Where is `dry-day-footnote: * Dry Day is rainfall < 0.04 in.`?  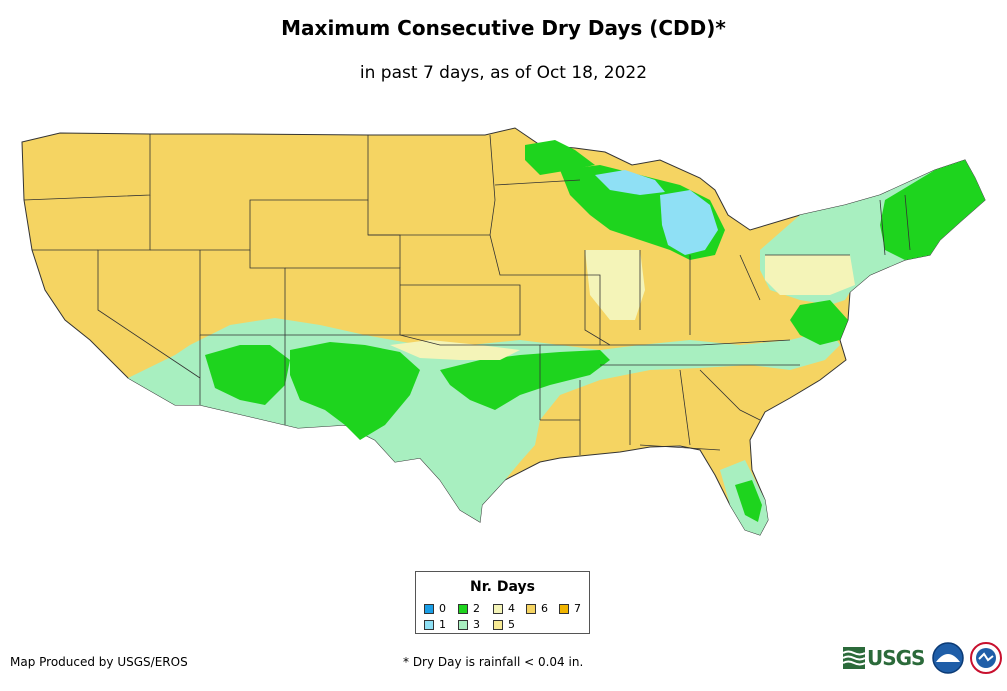
dry-day-footnote: * Dry Day is rainfall < 0.04 in. is located at coordinates (493, 662).